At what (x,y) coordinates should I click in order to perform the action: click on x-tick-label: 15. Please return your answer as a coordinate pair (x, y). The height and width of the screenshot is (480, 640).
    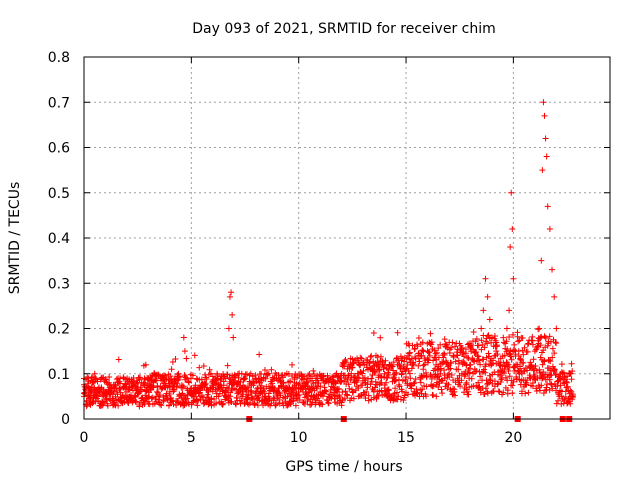
    Looking at the image, I should click on (406, 438).